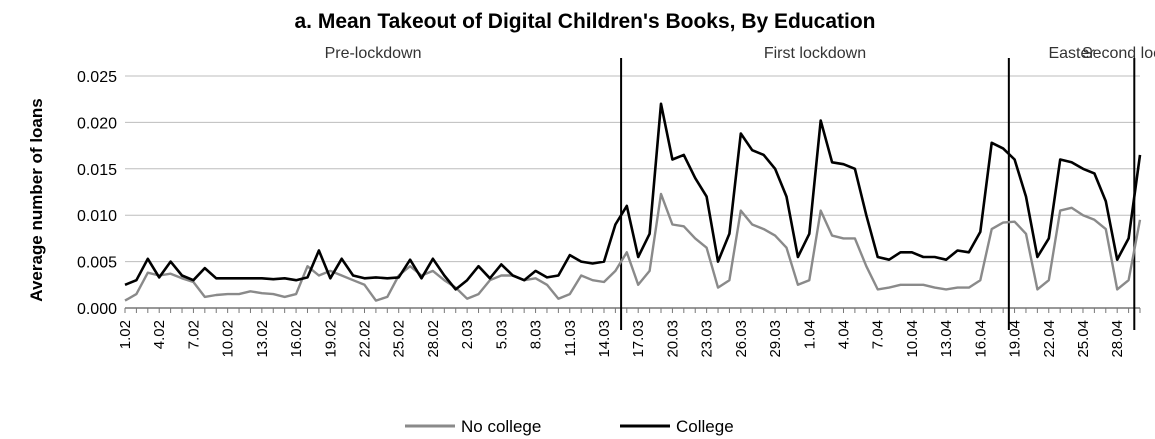  Describe the element at coordinates (501, 426) in the screenshot. I see `legend-label-no-college: No college` at that location.